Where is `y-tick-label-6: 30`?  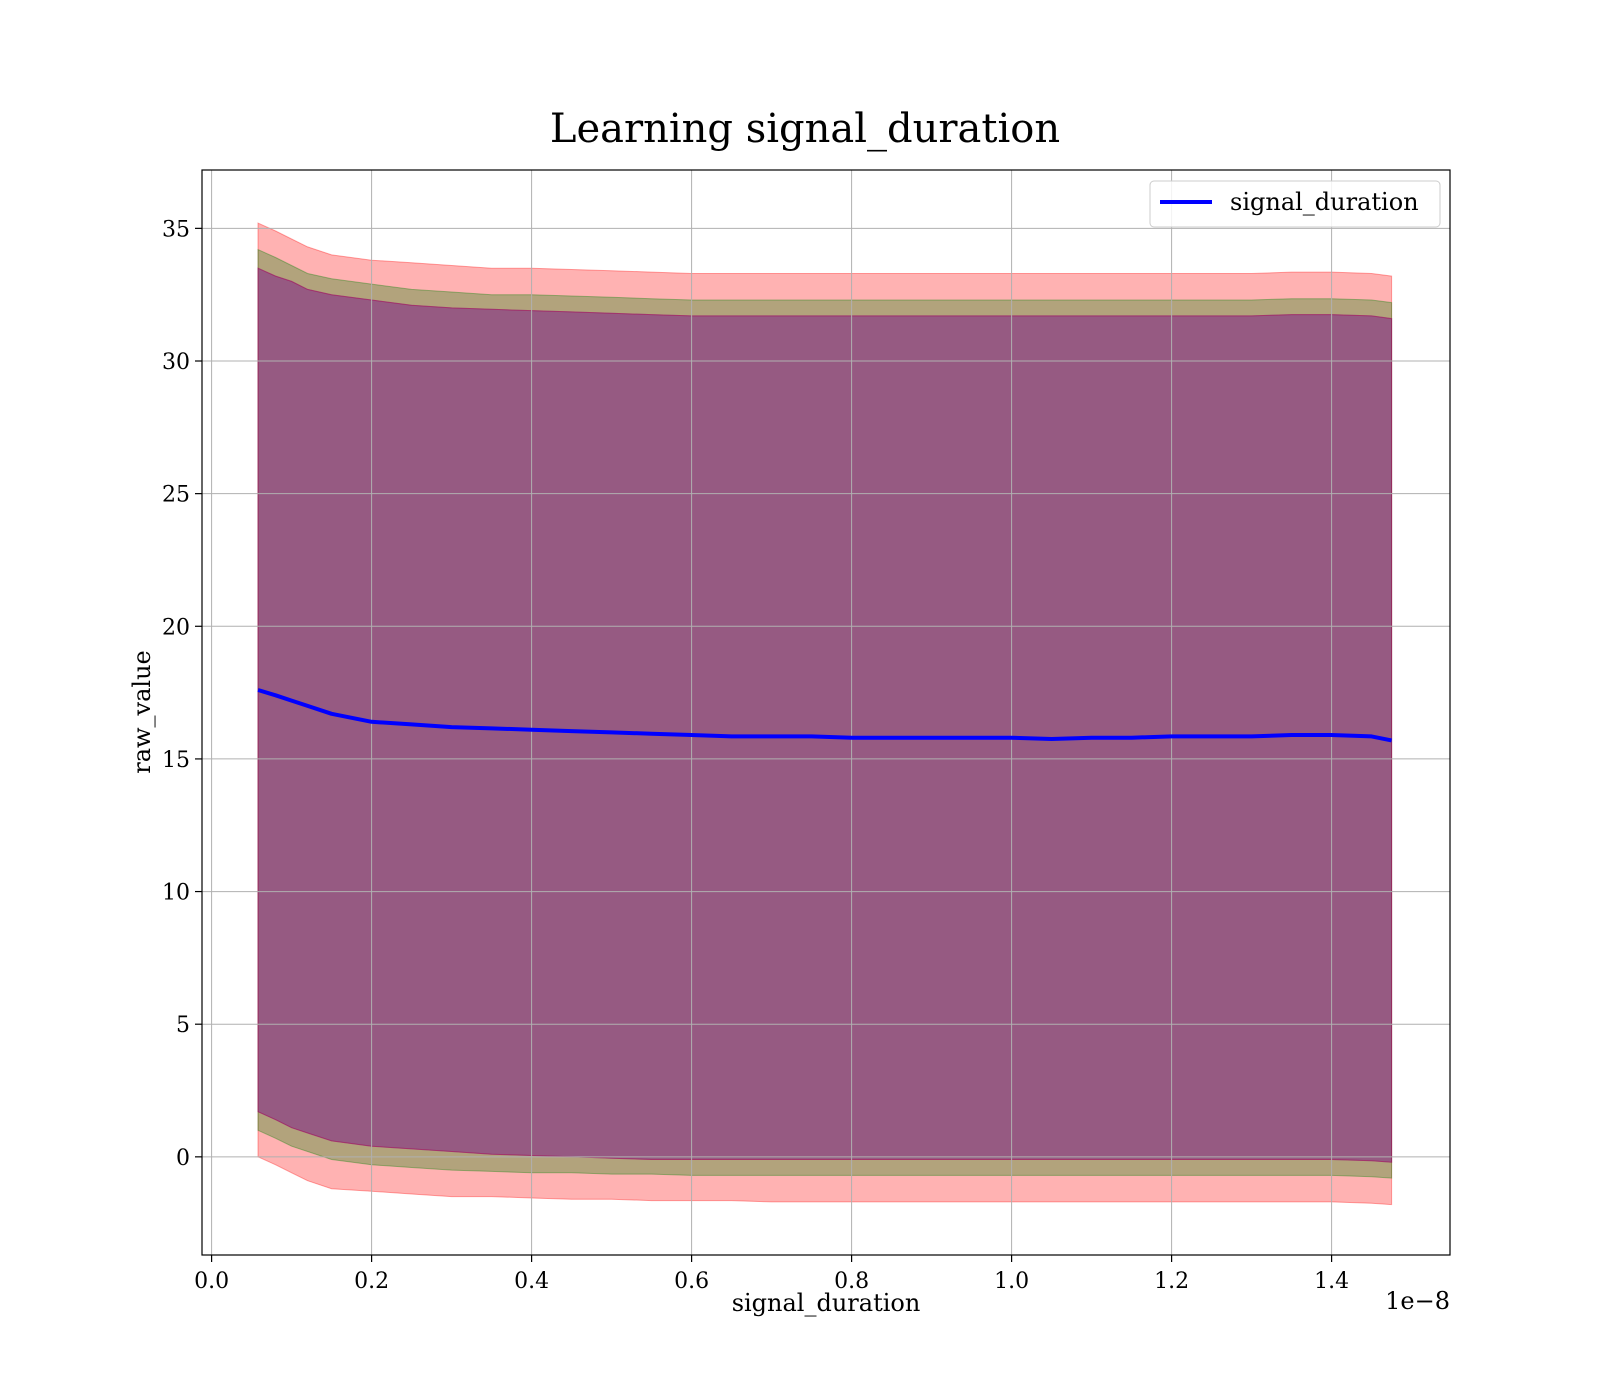 y-tick-label-6: 30 is located at coordinates (176, 362).